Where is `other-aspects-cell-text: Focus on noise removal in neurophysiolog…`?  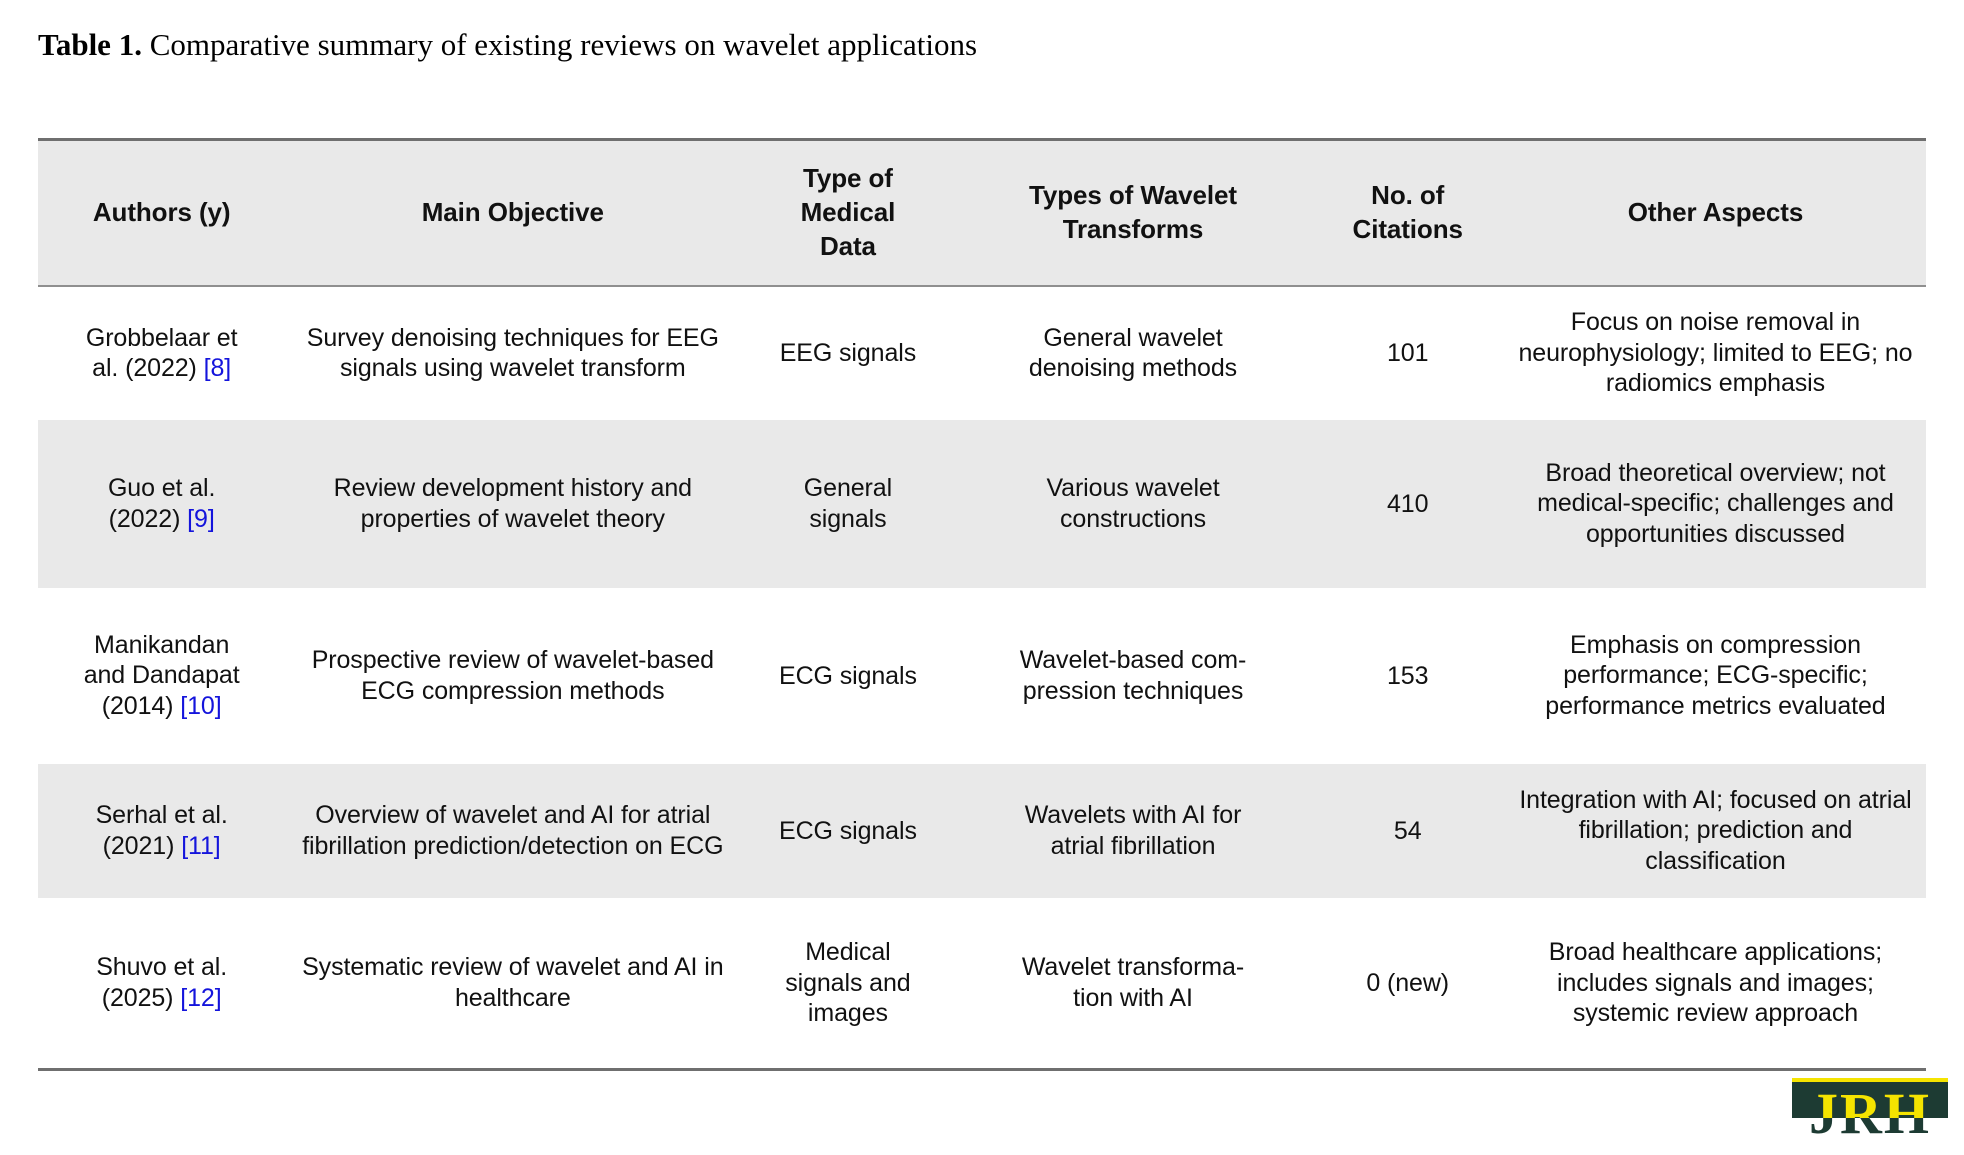 other-aspects-cell-text: Focus on noise removal in neurophysiolog… is located at coordinates (1715, 353).